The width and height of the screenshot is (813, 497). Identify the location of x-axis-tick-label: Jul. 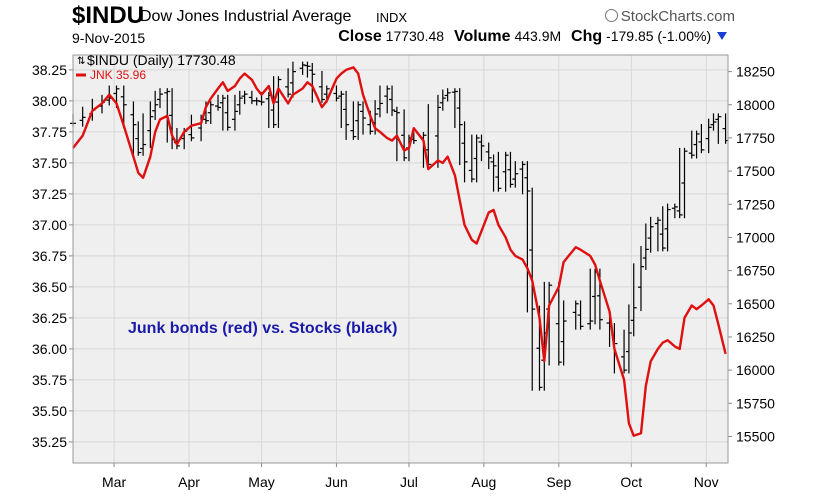
(409, 482).